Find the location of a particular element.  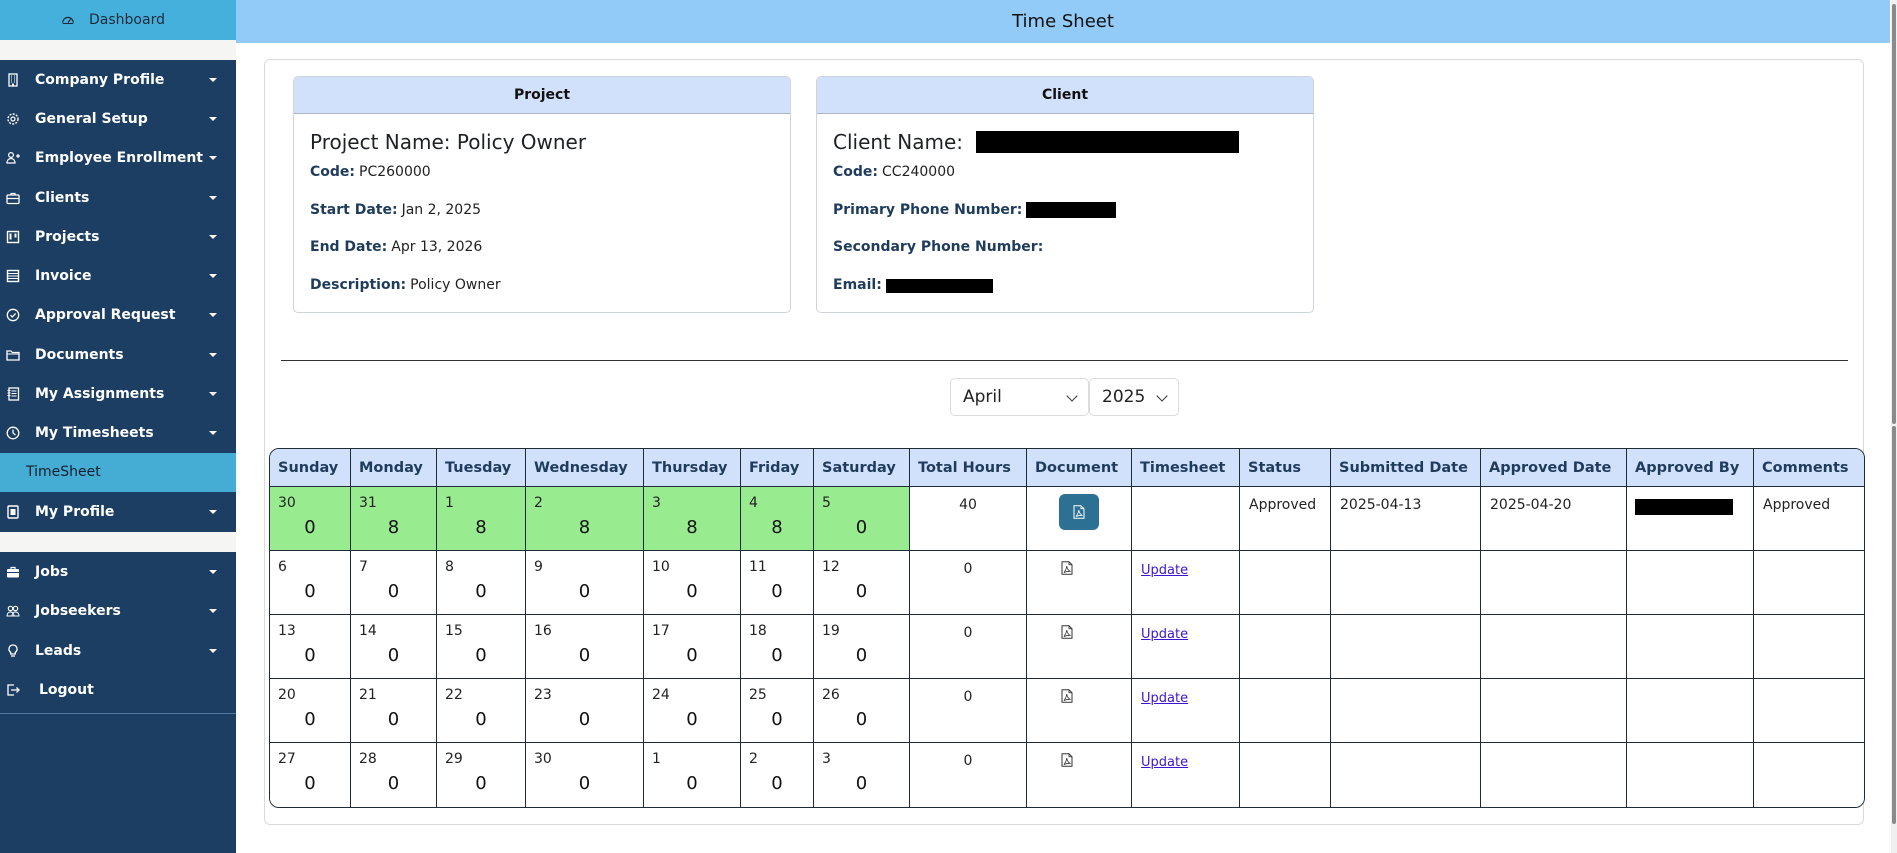

day-cell-thursday: 17 0 is located at coordinates (692, 647).